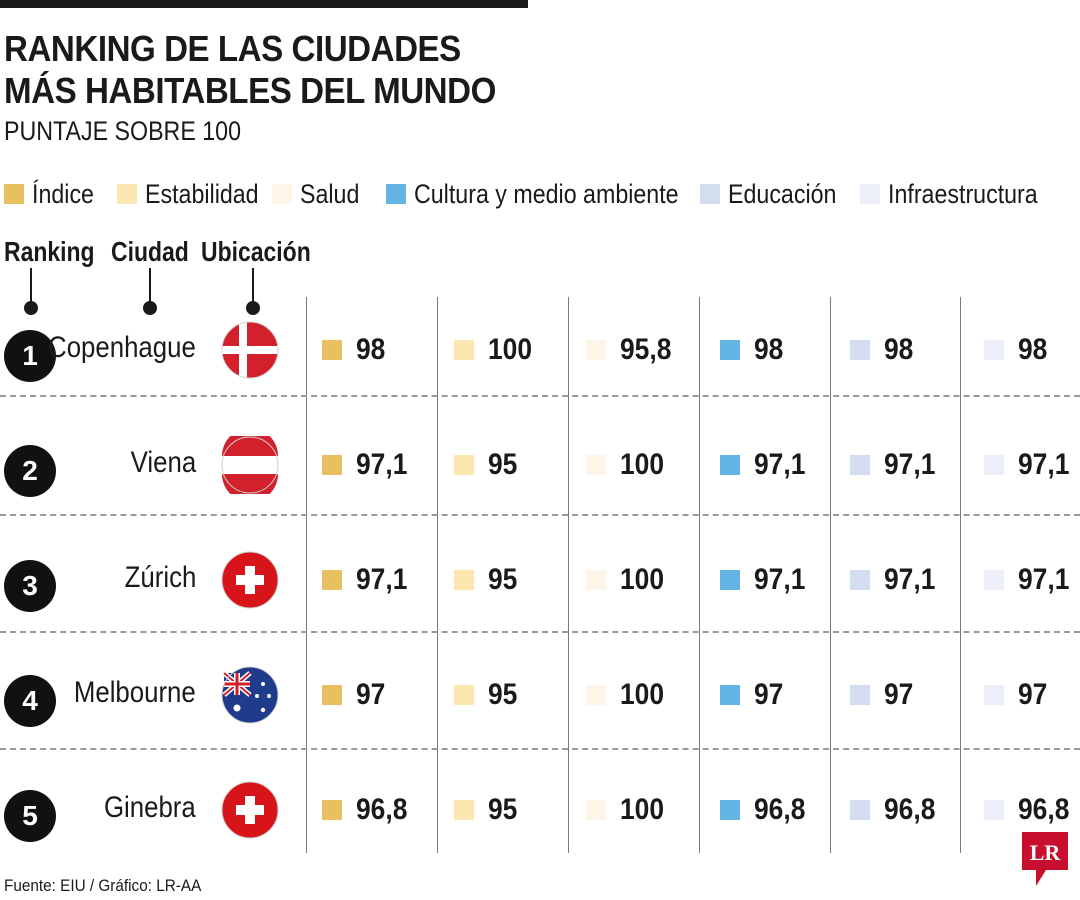 This screenshot has height=900, width=1080. What do you see at coordinates (961, 194) in the screenshot?
I see `legend-item: Infraestructura` at bounding box center [961, 194].